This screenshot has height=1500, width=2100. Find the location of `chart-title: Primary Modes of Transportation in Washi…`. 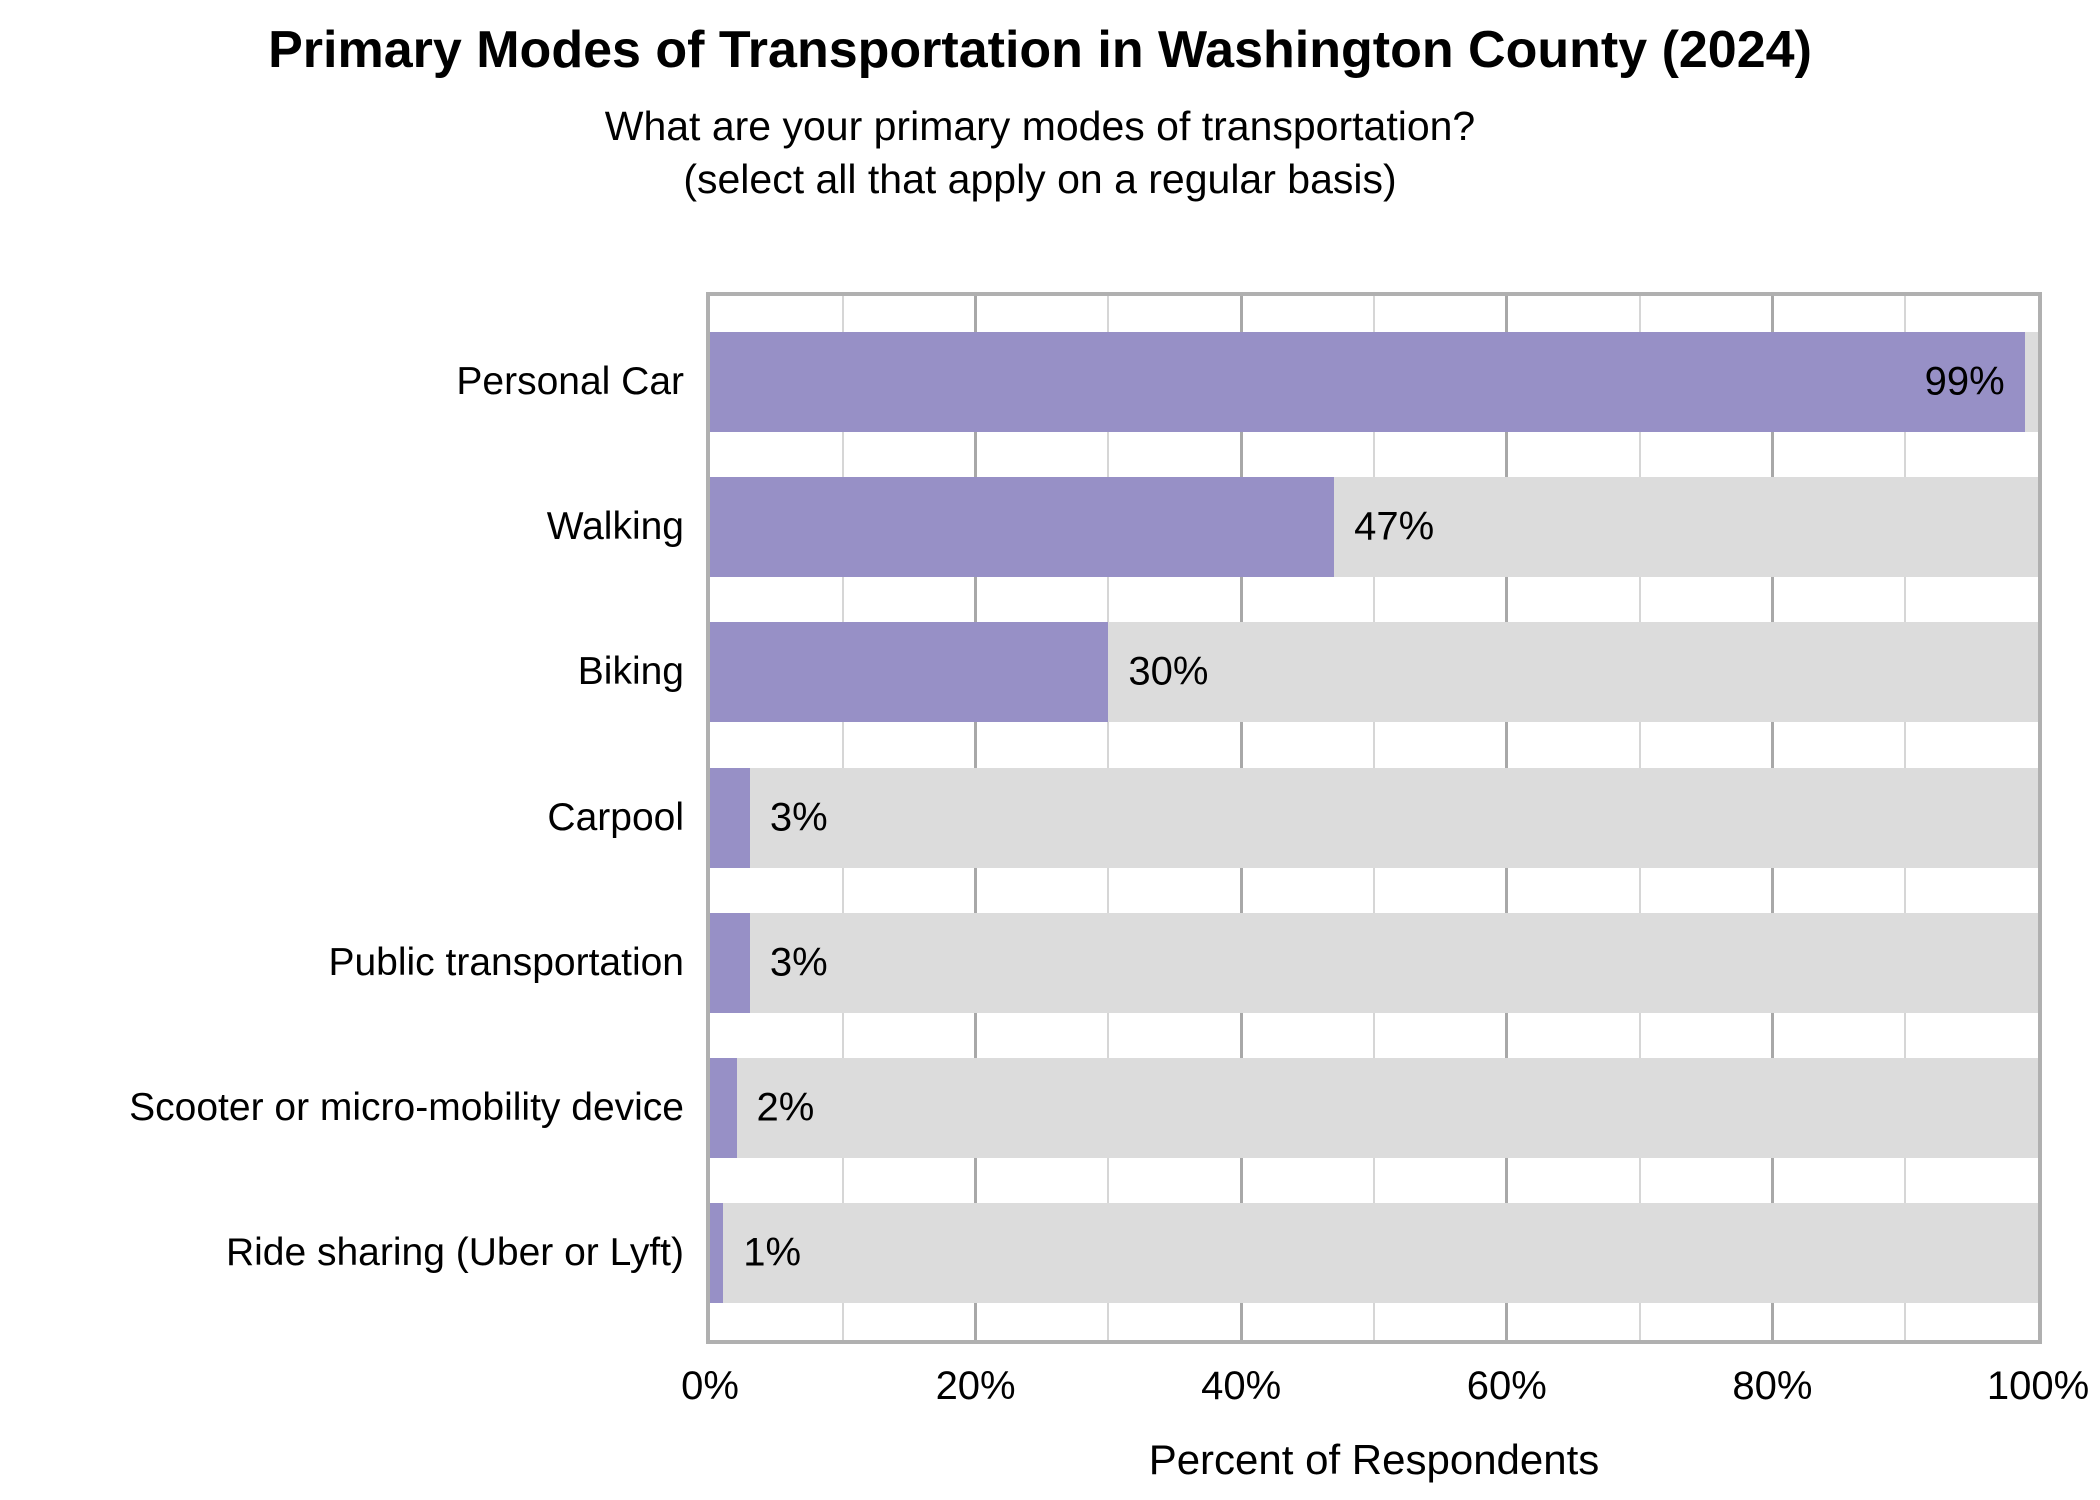

chart-title: Primary Modes of Transportation in Washi… is located at coordinates (1040, 50).